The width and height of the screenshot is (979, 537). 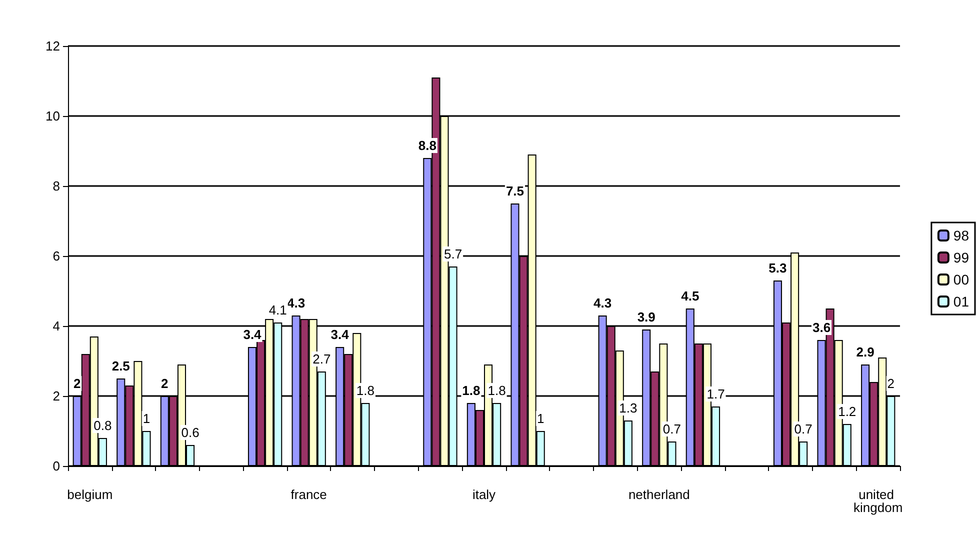 I want to click on data-label: 3.9, so click(x=646, y=317).